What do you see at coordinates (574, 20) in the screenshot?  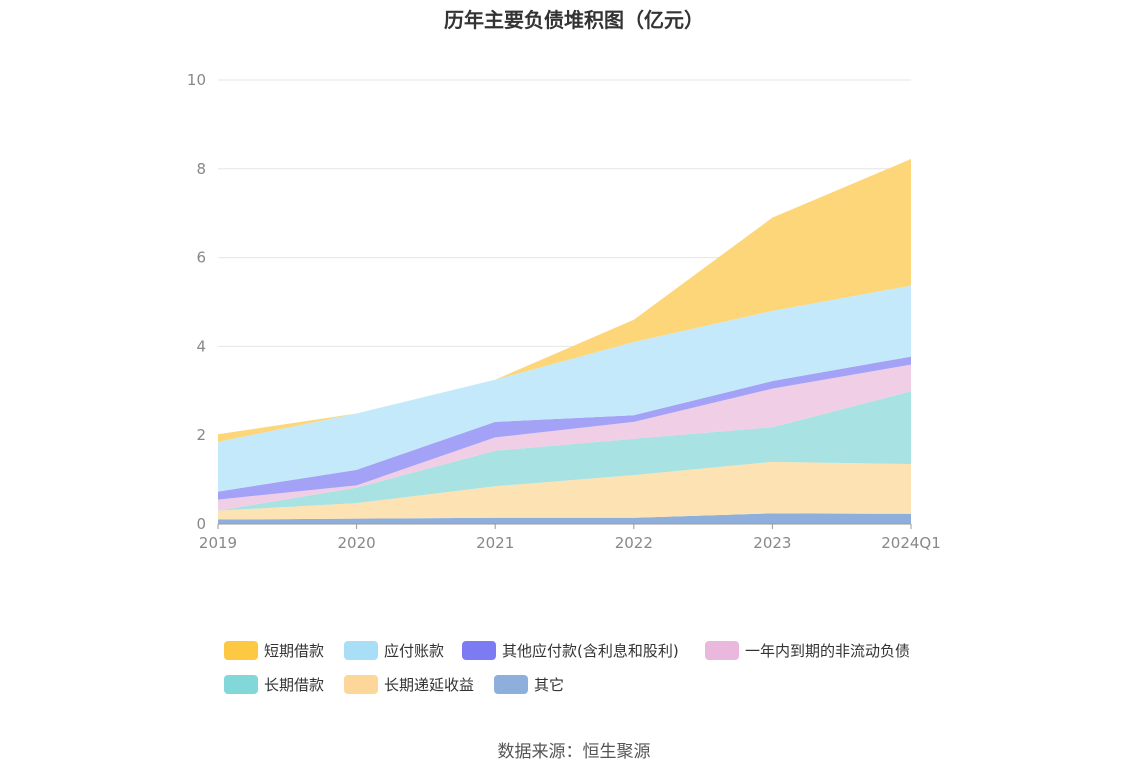 I see `chart-title: 历年主要负债堆积图（亿元）` at bounding box center [574, 20].